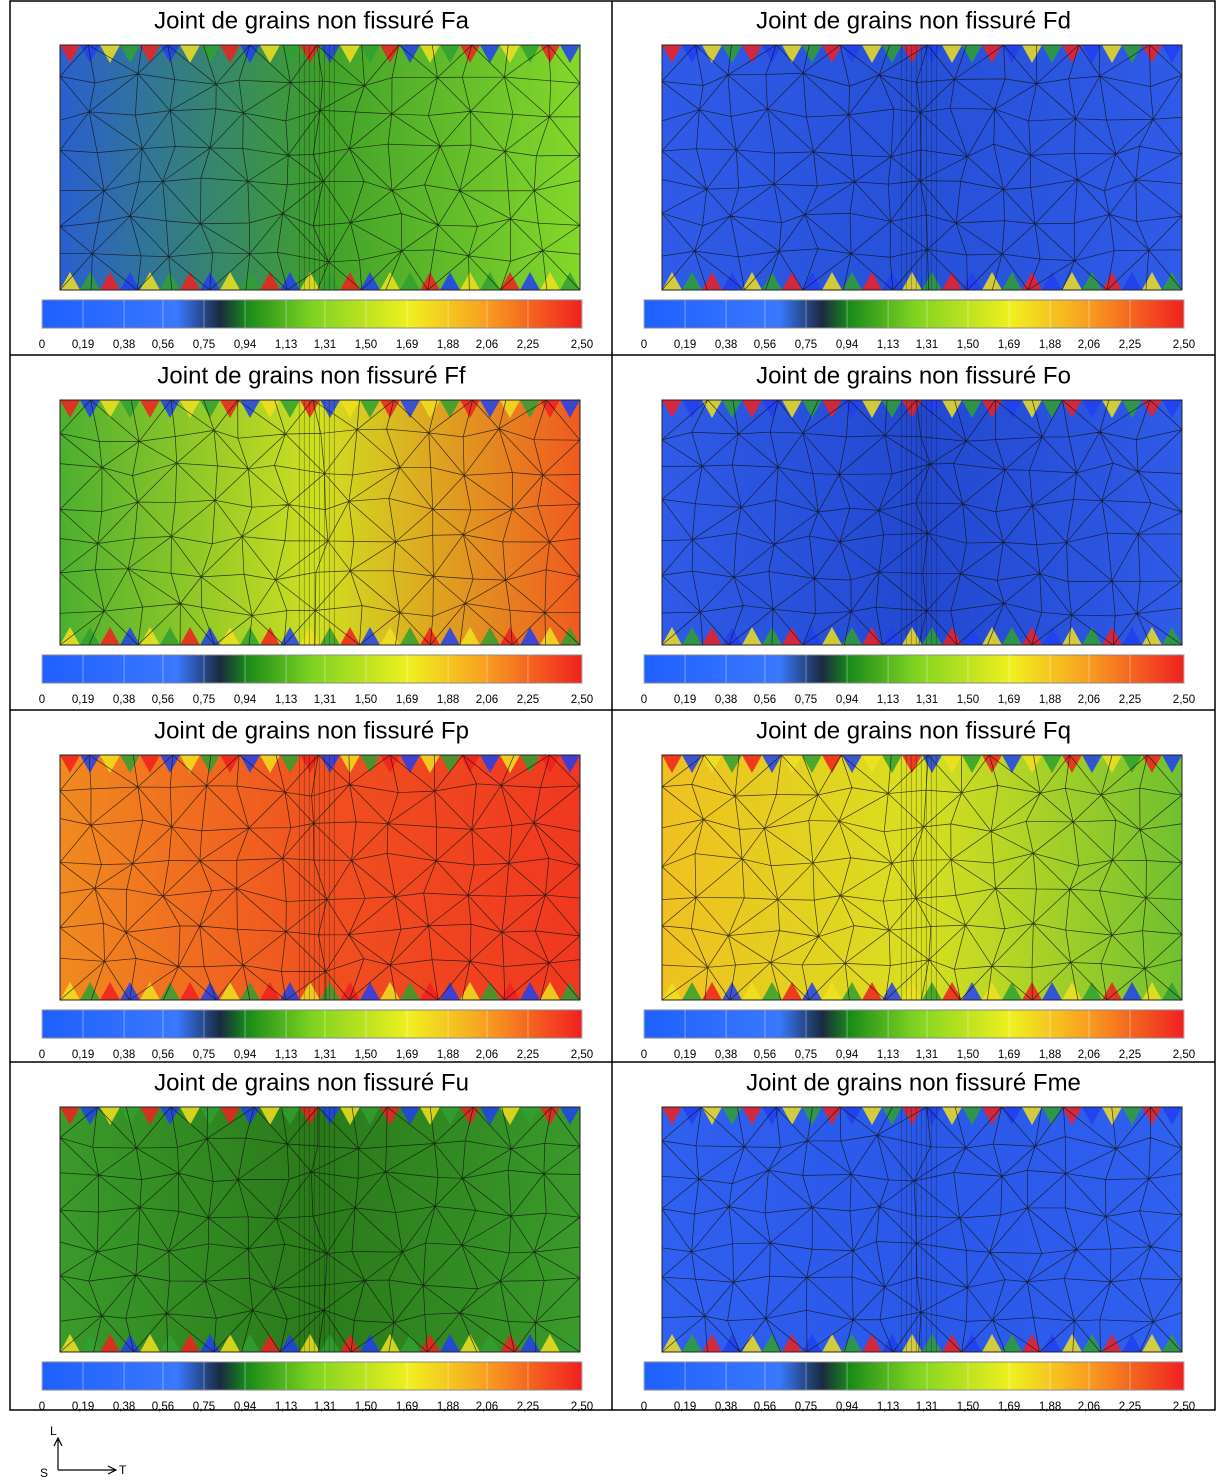  I want to click on colorbar, so click(914, 1024).